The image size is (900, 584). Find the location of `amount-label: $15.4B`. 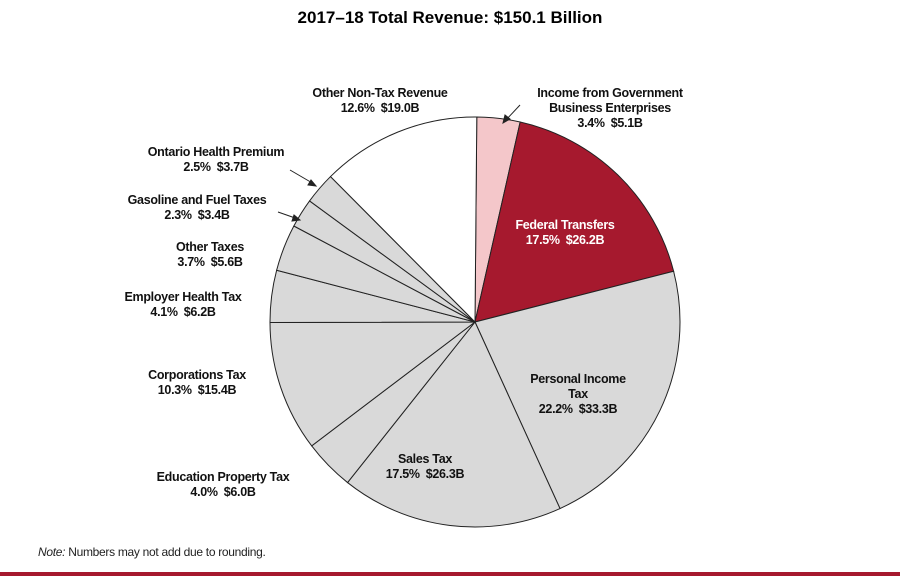

amount-label: $15.4B is located at coordinates (217, 390).